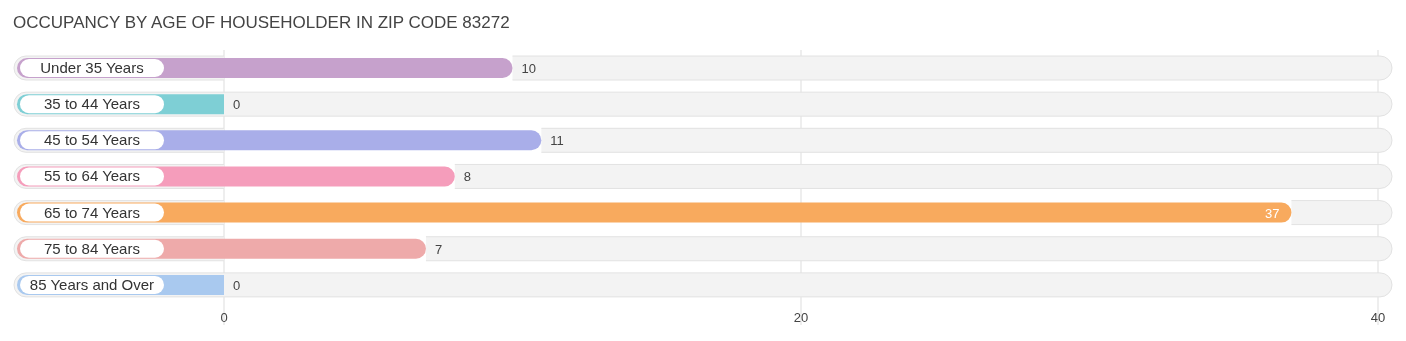 This screenshot has height=341, width=1406. What do you see at coordinates (92, 140) in the screenshot?
I see `y-tick-label: 45 to 54 Years` at bounding box center [92, 140].